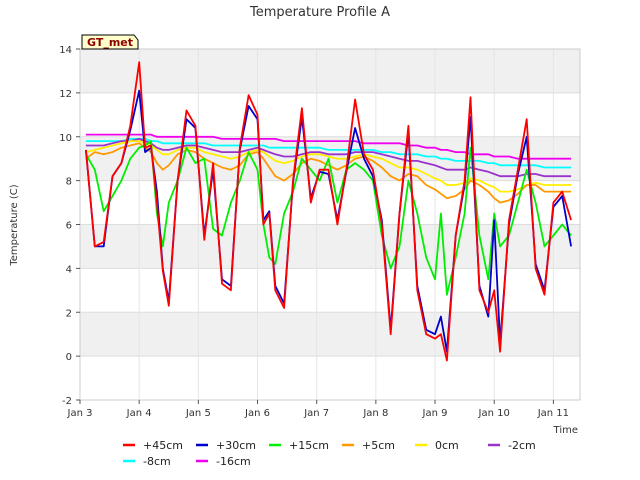 The height and width of the screenshot is (480, 640). Describe the element at coordinates (316, 413) in the screenshot. I see `x-tick-label: Jan 7` at that location.